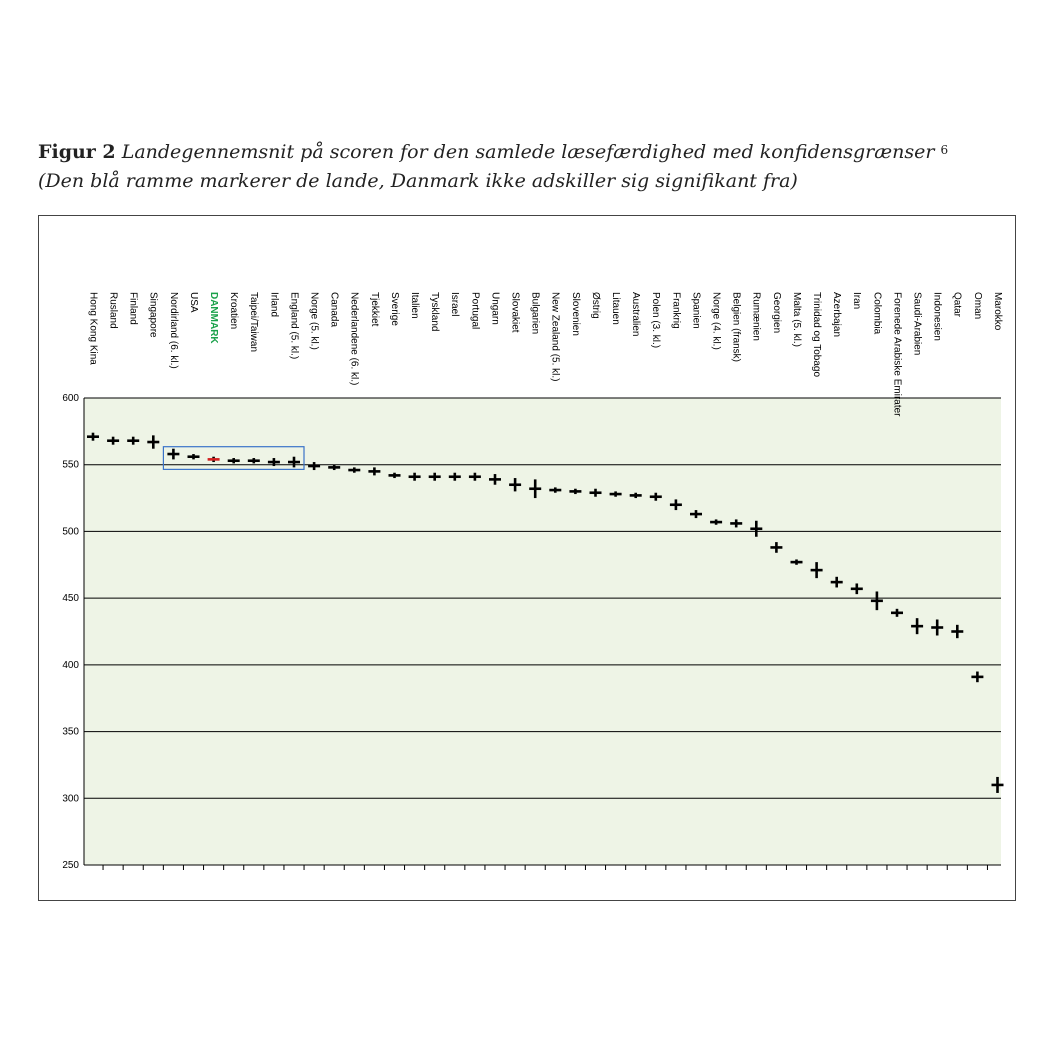  What do you see at coordinates (70, 465) in the screenshot?
I see `y-tick-label: 550` at bounding box center [70, 465].